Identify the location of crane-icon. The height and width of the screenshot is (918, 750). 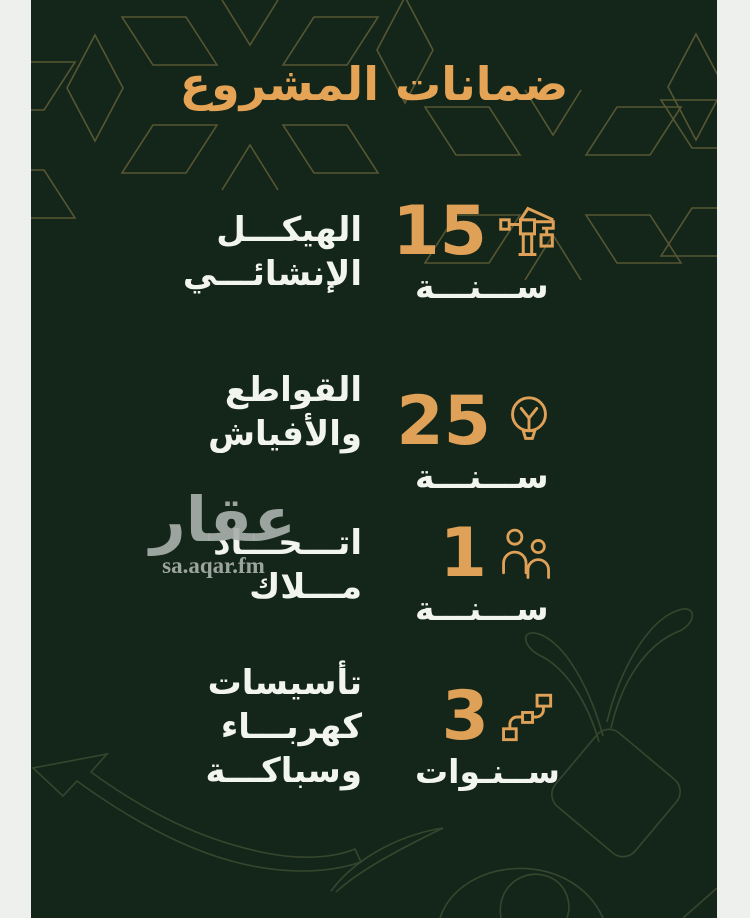
(527, 231).